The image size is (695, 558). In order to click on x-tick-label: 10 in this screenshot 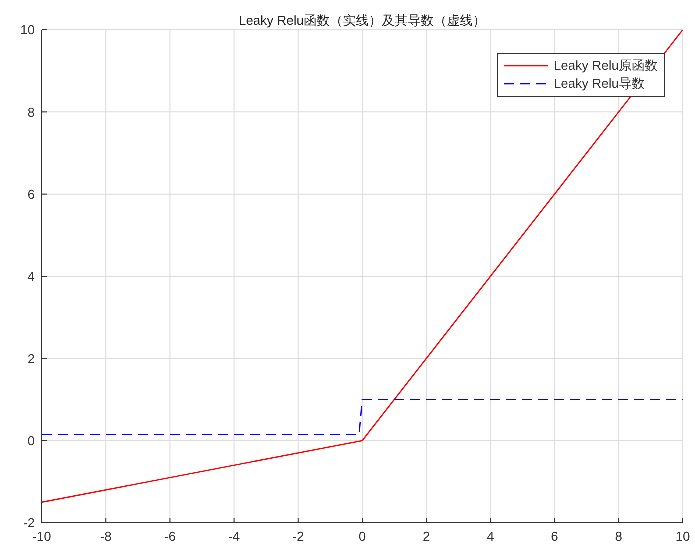, I will do `click(683, 536)`.